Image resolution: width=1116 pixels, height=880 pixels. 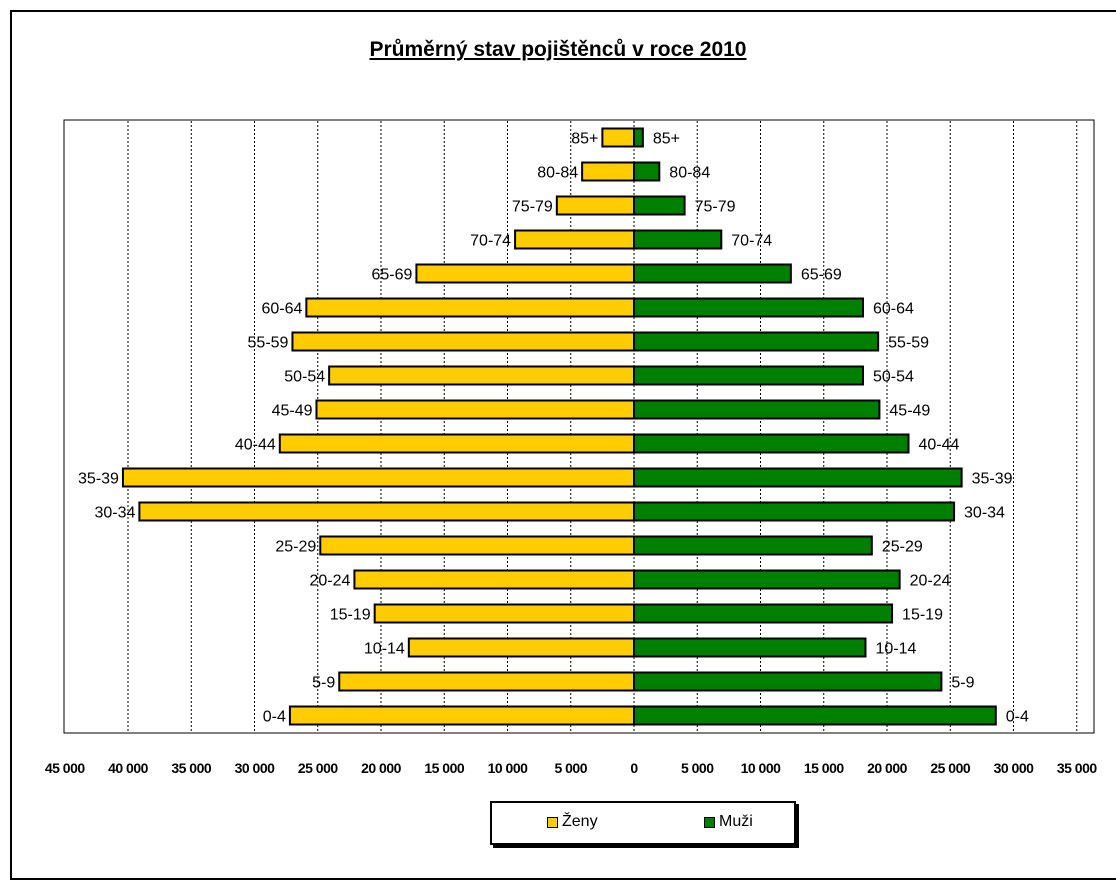 I want to click on category-label-right: 20-24, so click(x=930, y=581).